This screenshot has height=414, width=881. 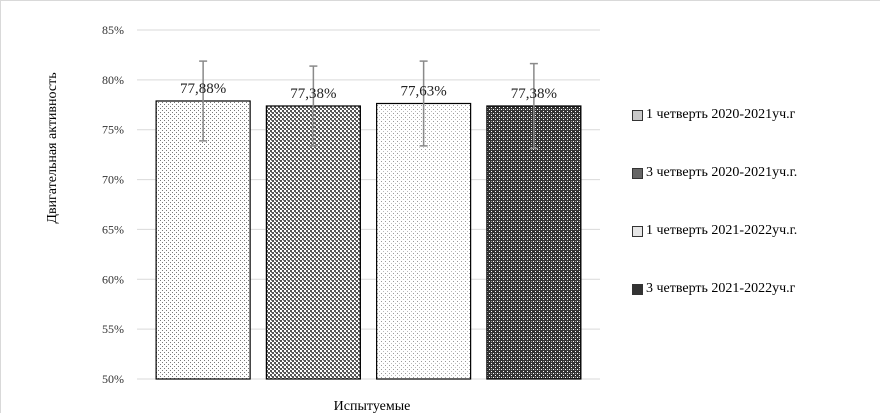 What do you see at coordinates (203, 89) in the screenshot?
I see `data-label: 77,88%` at bounding box center [203, 89].